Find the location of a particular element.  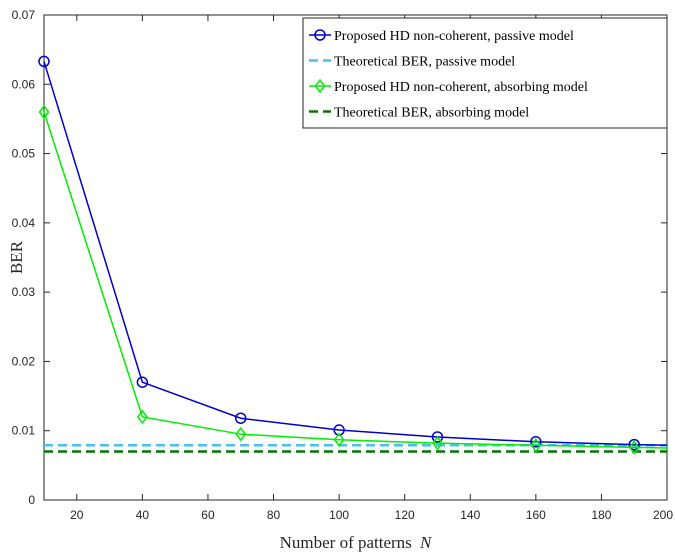

x-tick-label: 100 is located at coordinates (339, 515).